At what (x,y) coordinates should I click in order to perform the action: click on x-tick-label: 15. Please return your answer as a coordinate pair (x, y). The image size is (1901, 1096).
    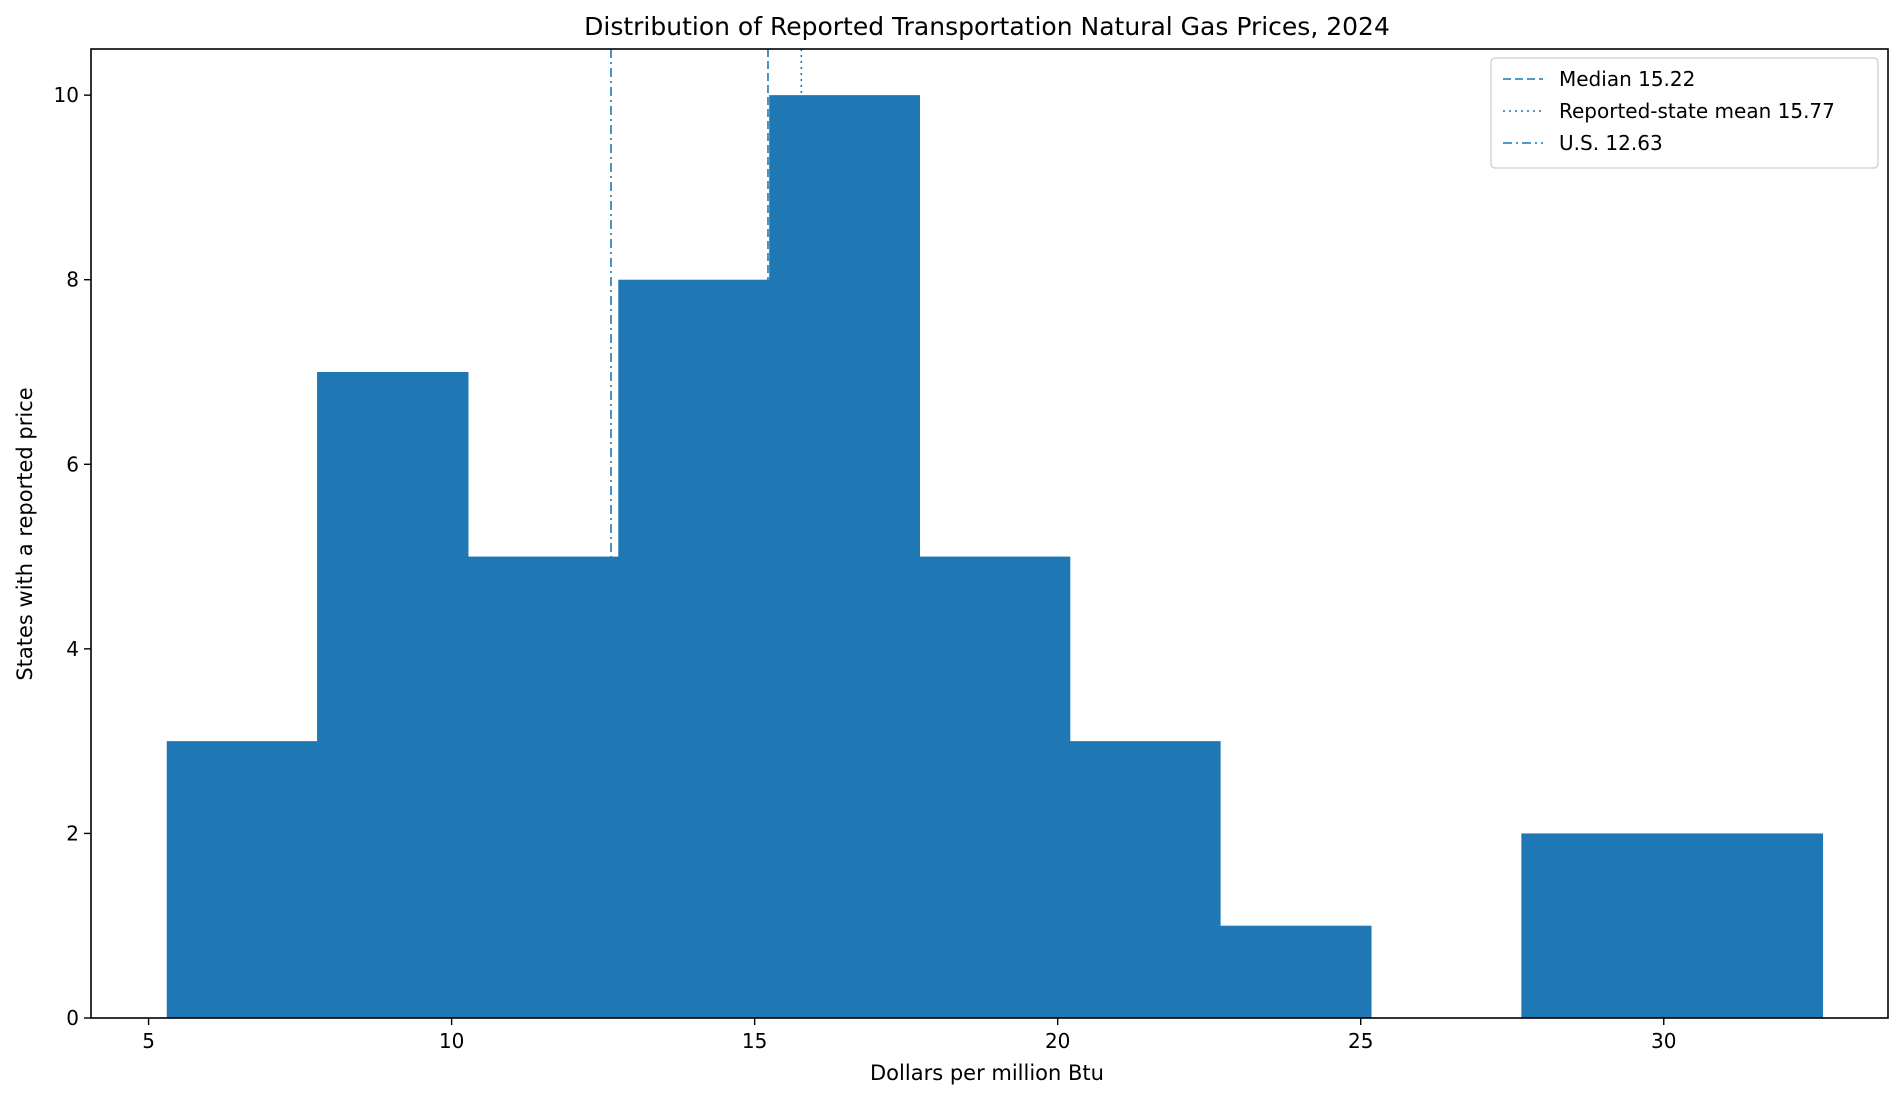
    Looking at the image, I should click on (754, 1041).